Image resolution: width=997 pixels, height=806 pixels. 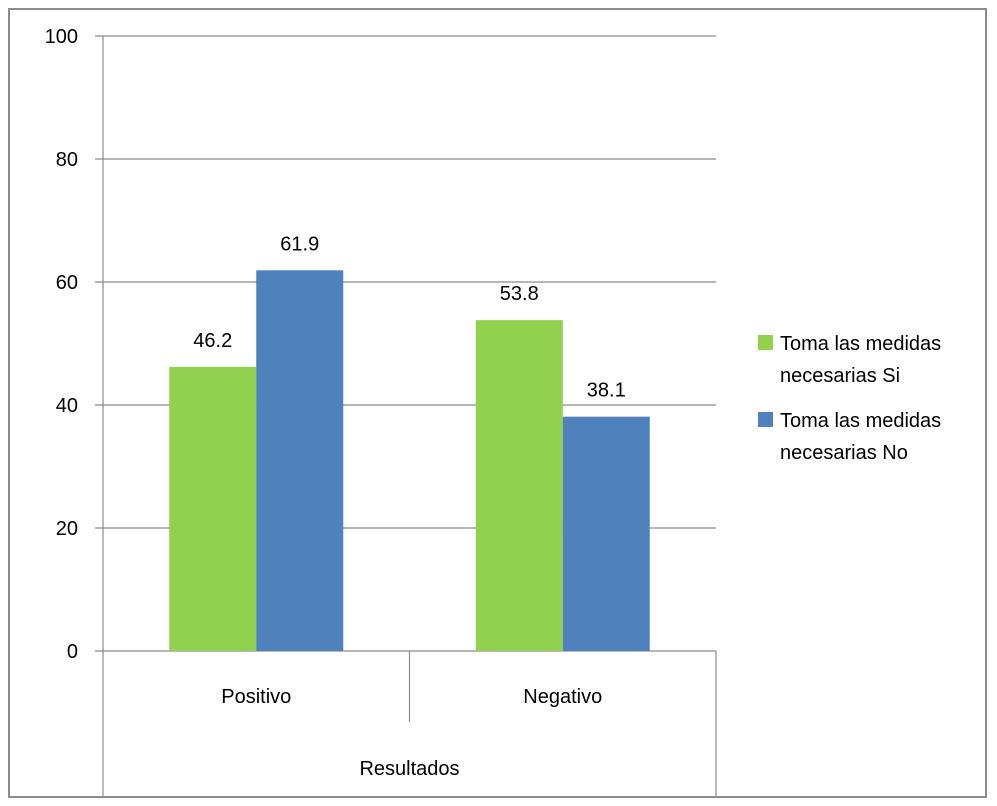 I want to click on y-tick-label-20: 20, so click(x=67, y=529).